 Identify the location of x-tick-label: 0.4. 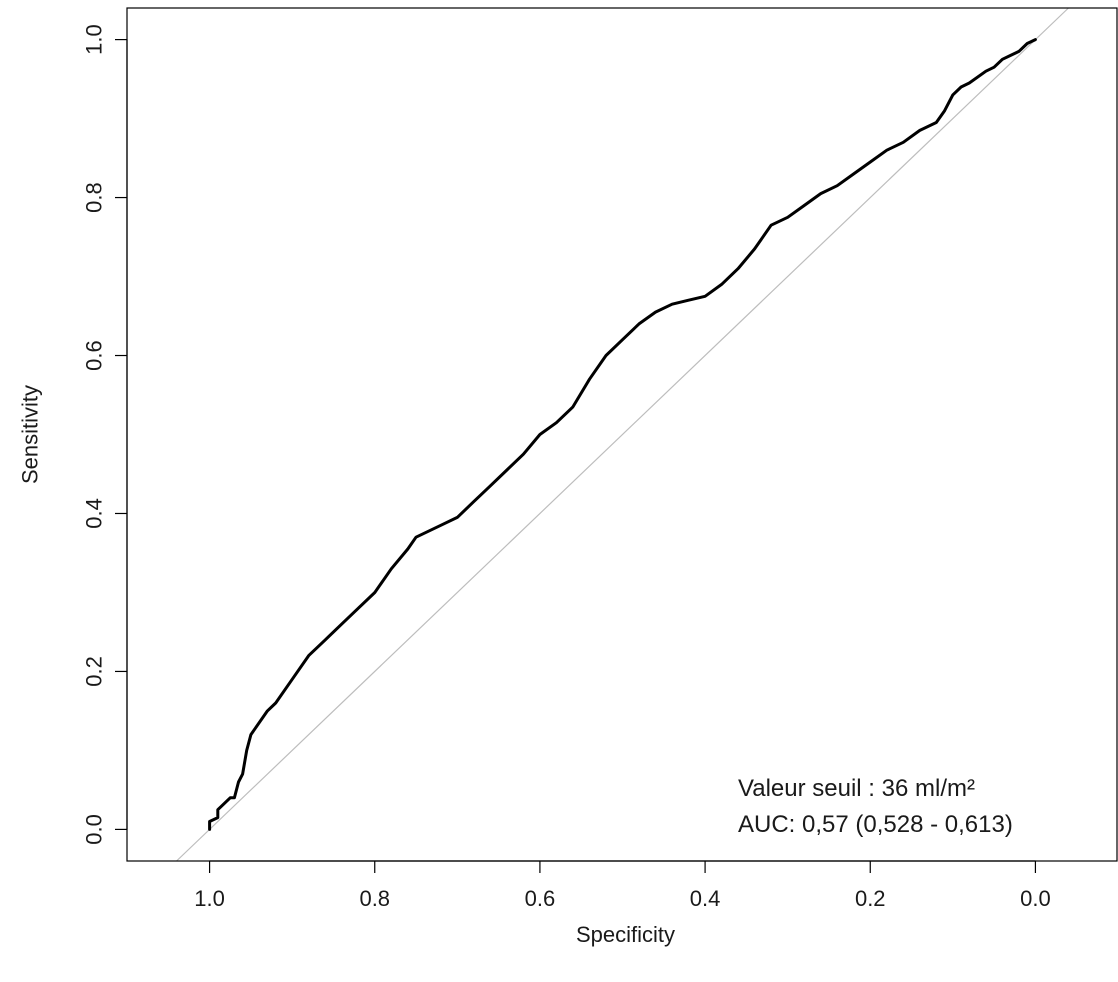
(705, 898).